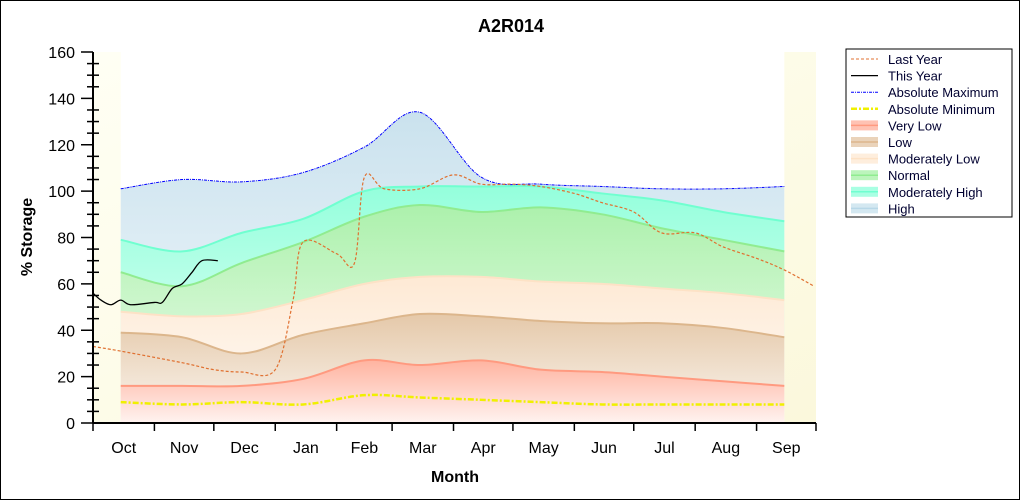 Image resolution: width=1020 pixels, height=500 pixels. I want to click on legend-label: Absolute Maximum, so click(943, 92).